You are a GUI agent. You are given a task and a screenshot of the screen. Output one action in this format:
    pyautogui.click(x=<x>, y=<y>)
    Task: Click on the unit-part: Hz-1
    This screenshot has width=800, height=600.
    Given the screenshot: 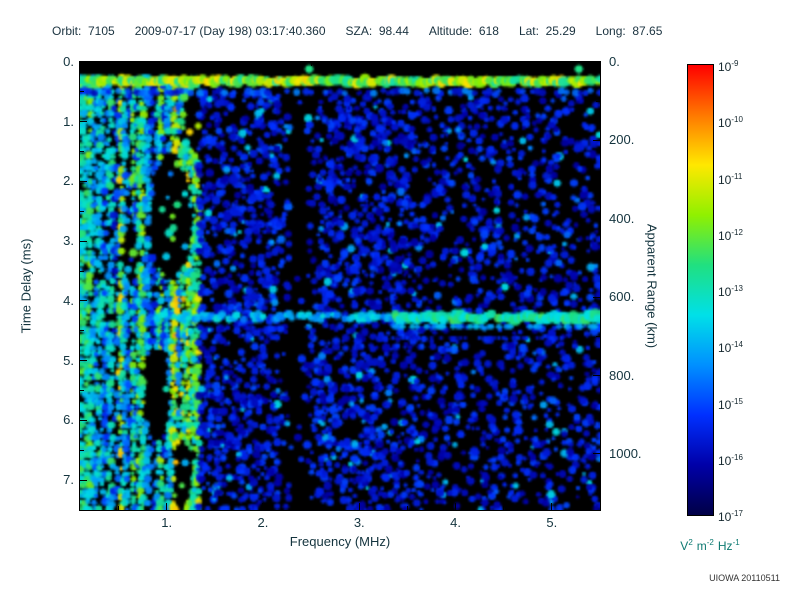 What is the action you would take?
    pyautogui.click(x=728, y=545)
    